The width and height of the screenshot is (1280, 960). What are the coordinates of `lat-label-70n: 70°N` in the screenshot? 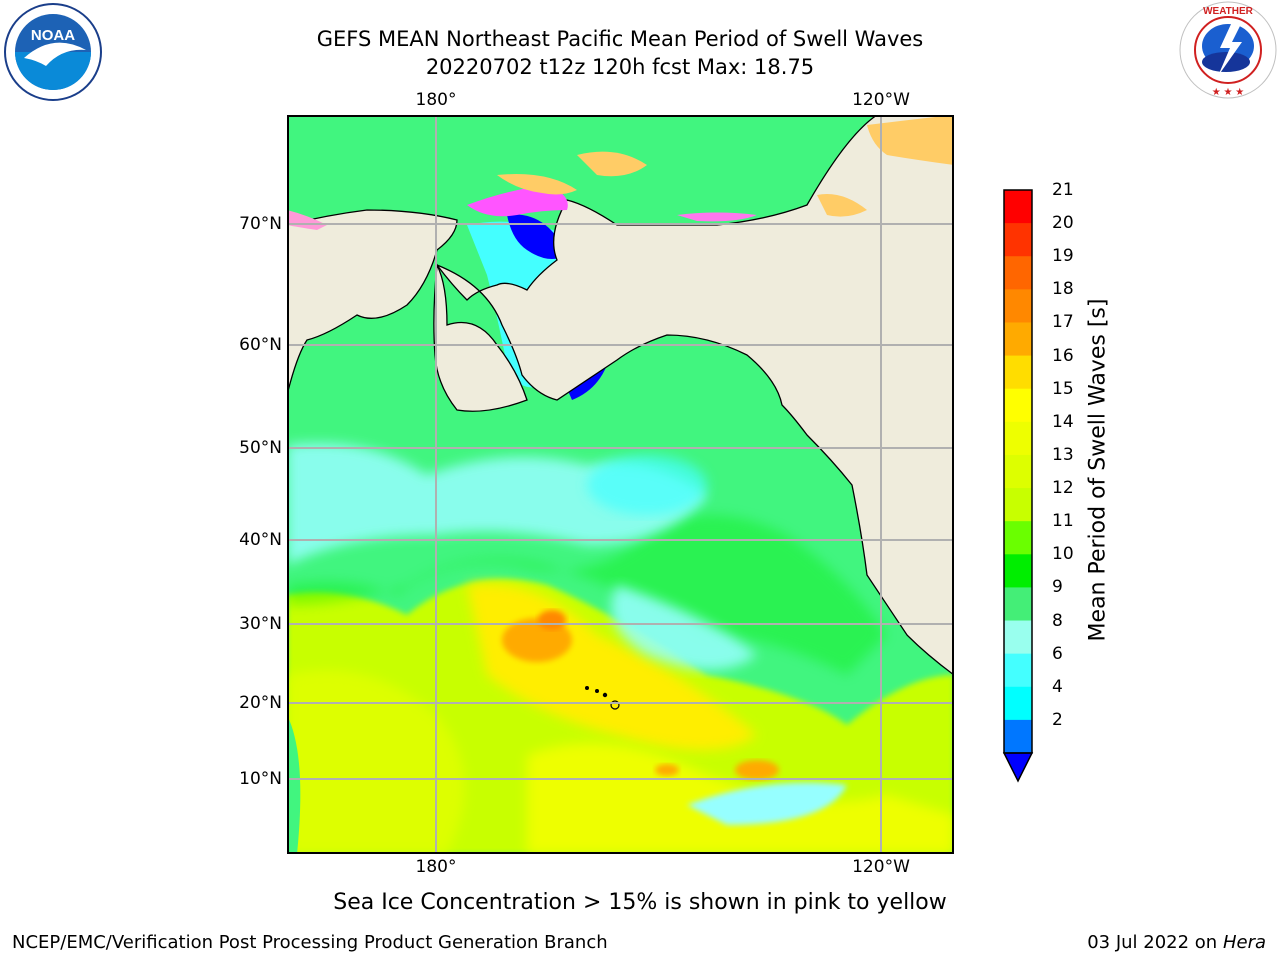 It's located at (260, 224).